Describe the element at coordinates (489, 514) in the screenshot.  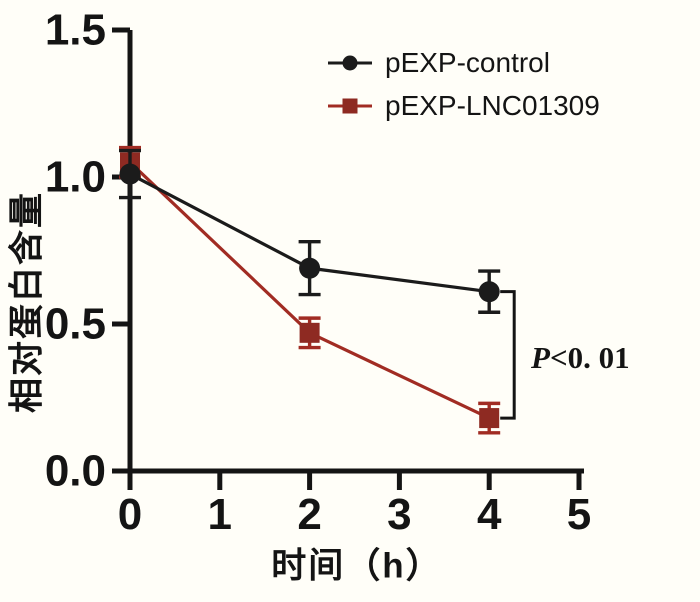
I see `x-tick-label: 4` at that location.